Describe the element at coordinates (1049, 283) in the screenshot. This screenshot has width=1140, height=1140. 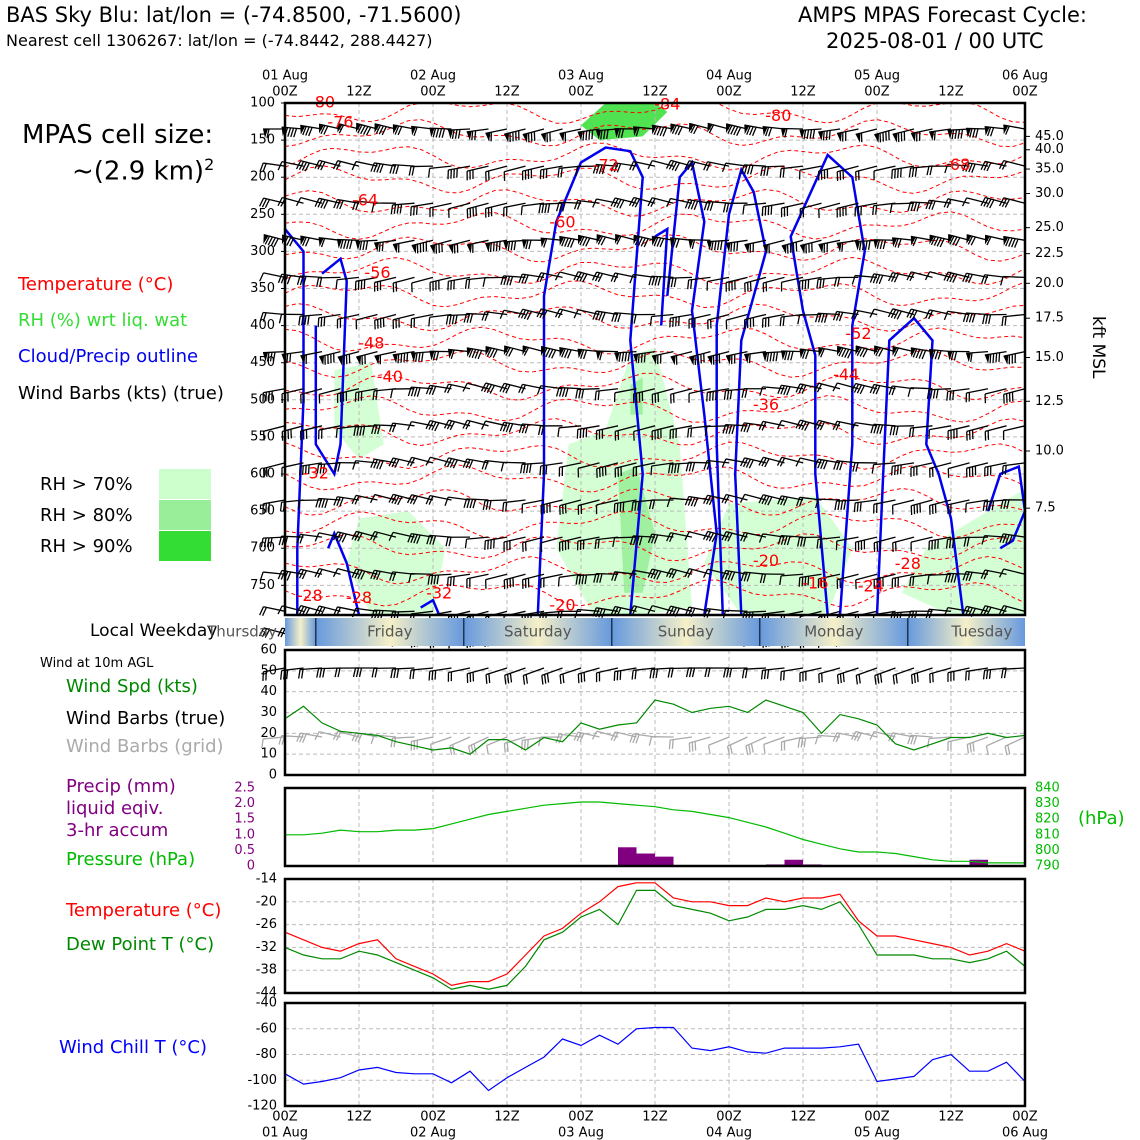
I see `kft-tick-label: 20.0` at that location.